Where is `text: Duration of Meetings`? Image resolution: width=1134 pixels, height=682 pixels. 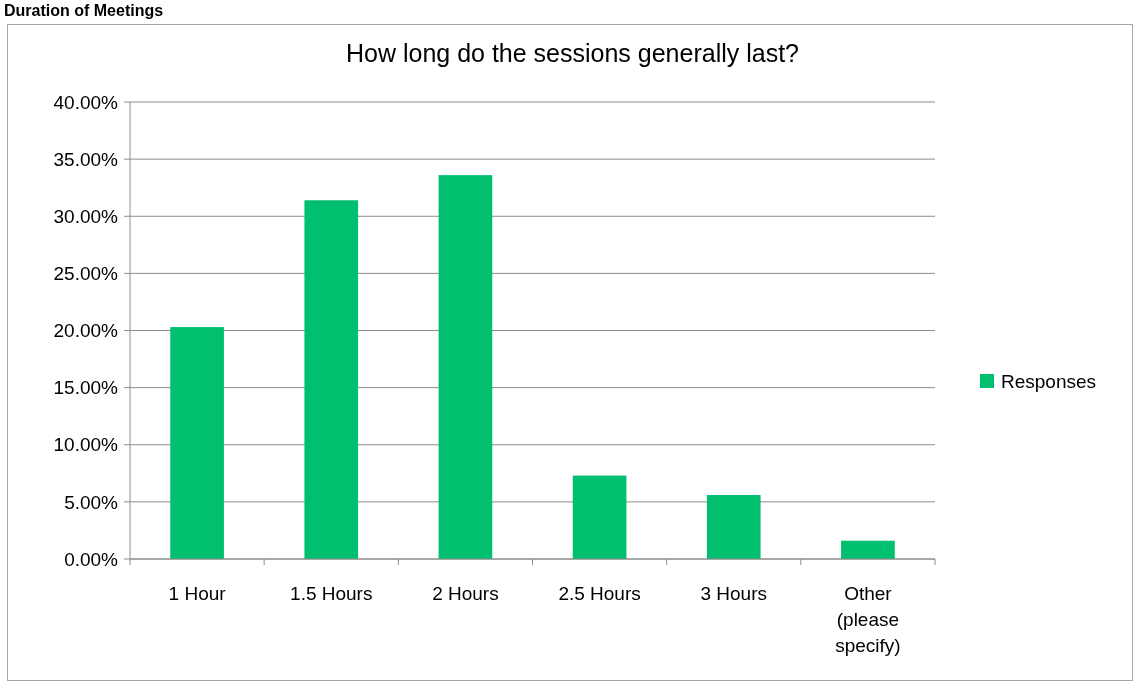 text: Duration of Meetings is located at coordinates (84, 10).